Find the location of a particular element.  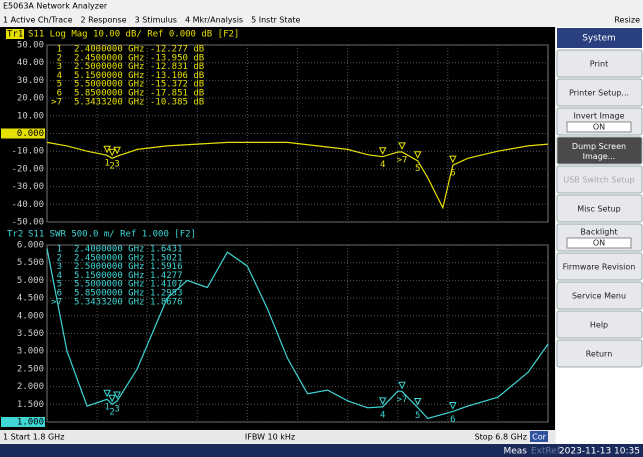

resize: Resize is located at coordinates (627, 20).